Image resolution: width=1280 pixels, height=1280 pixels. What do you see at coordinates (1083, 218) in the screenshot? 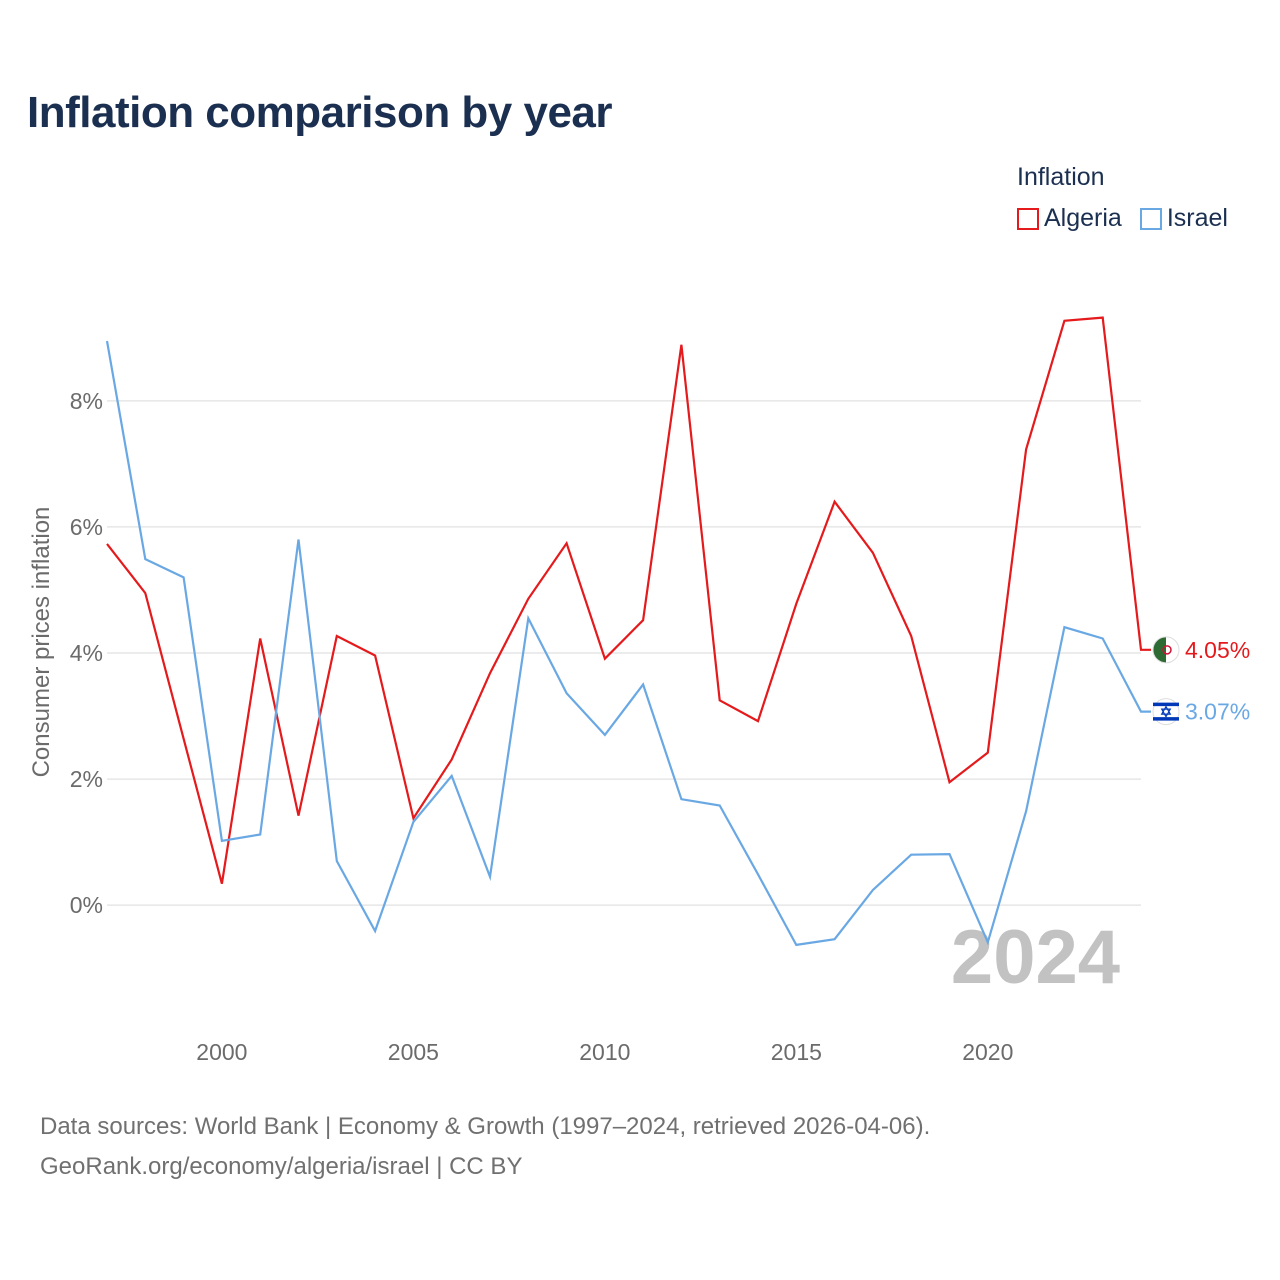
I see `legend-label-algeria: Algeria` at bounding box center [1083, 218].